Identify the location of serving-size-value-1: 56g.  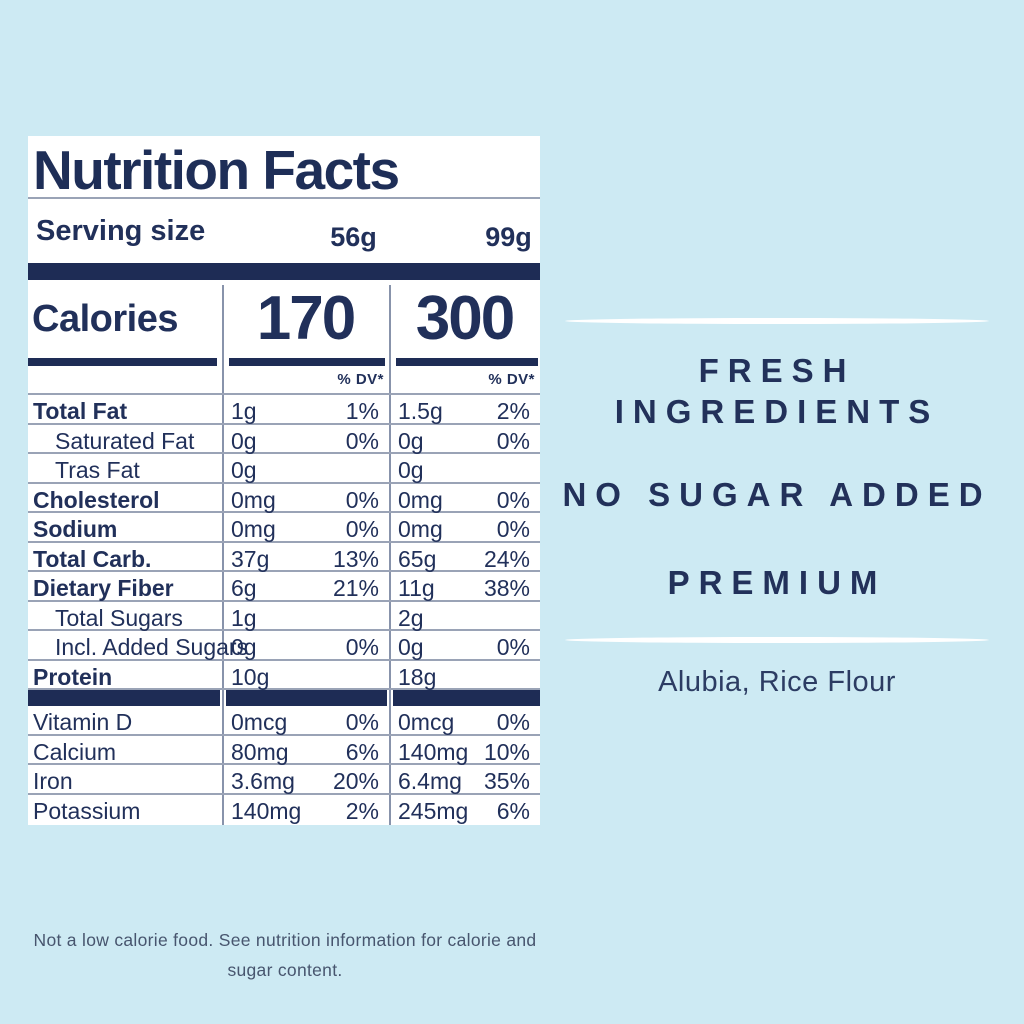
(353, 237).